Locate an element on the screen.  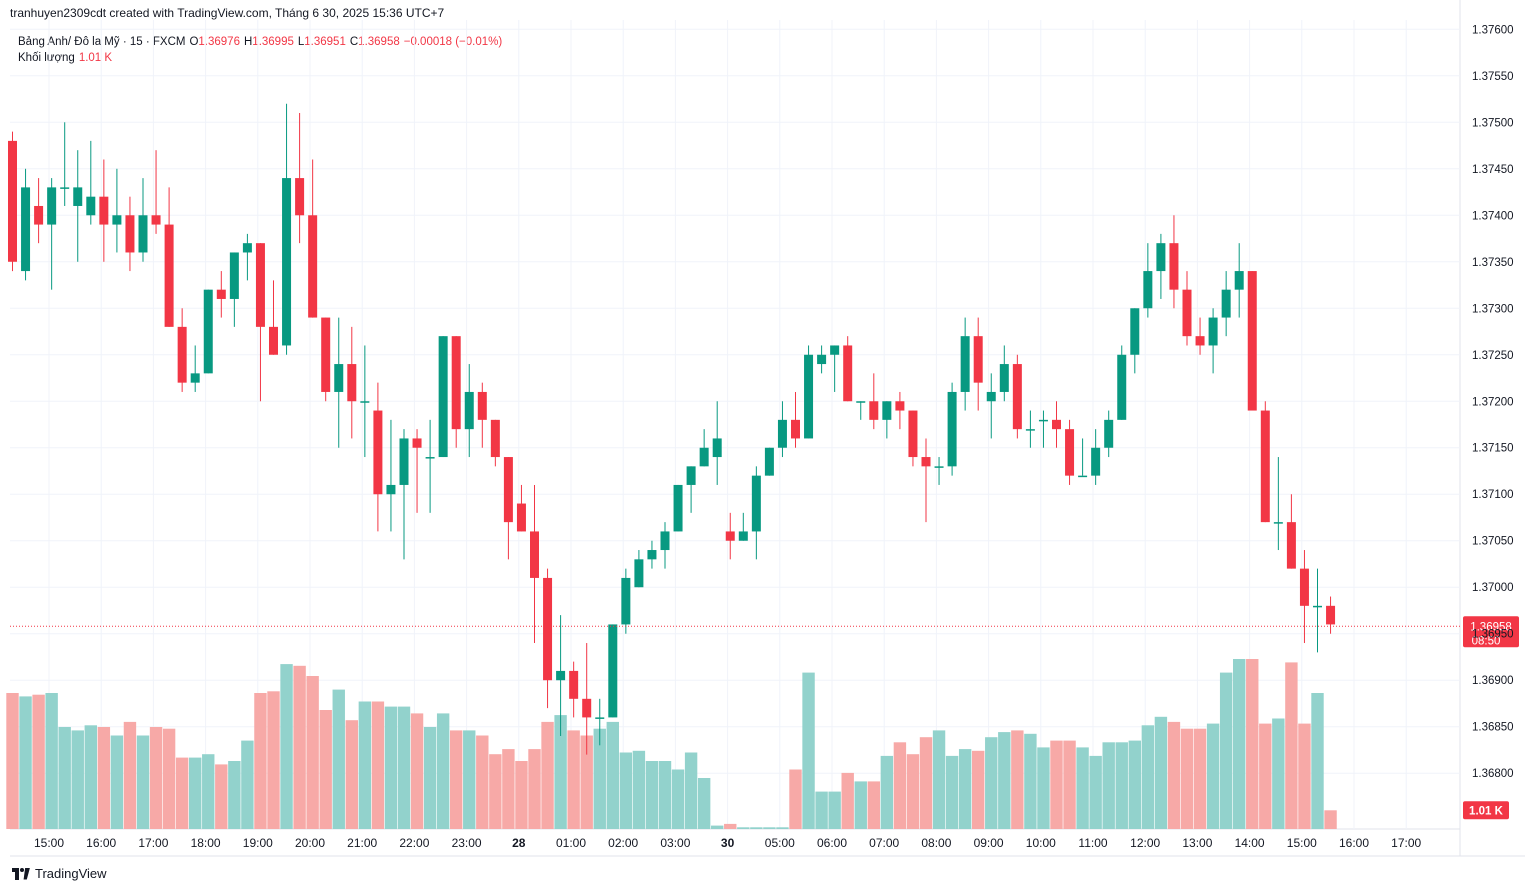
time-tick-label: 30 is located at coordinates (728, 843).